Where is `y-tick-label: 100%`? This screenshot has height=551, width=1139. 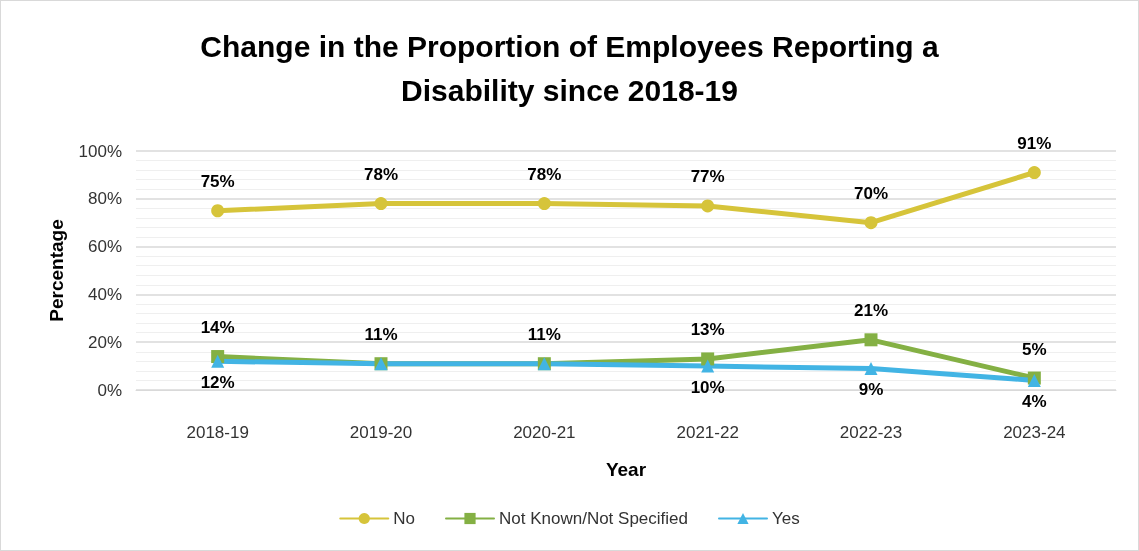 y-tick-label: 100% is located at coordinates (100, 151).